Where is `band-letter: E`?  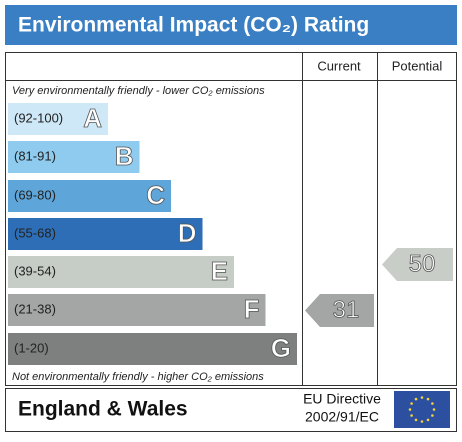 band-letter: E is located at coordinates (219, 271).